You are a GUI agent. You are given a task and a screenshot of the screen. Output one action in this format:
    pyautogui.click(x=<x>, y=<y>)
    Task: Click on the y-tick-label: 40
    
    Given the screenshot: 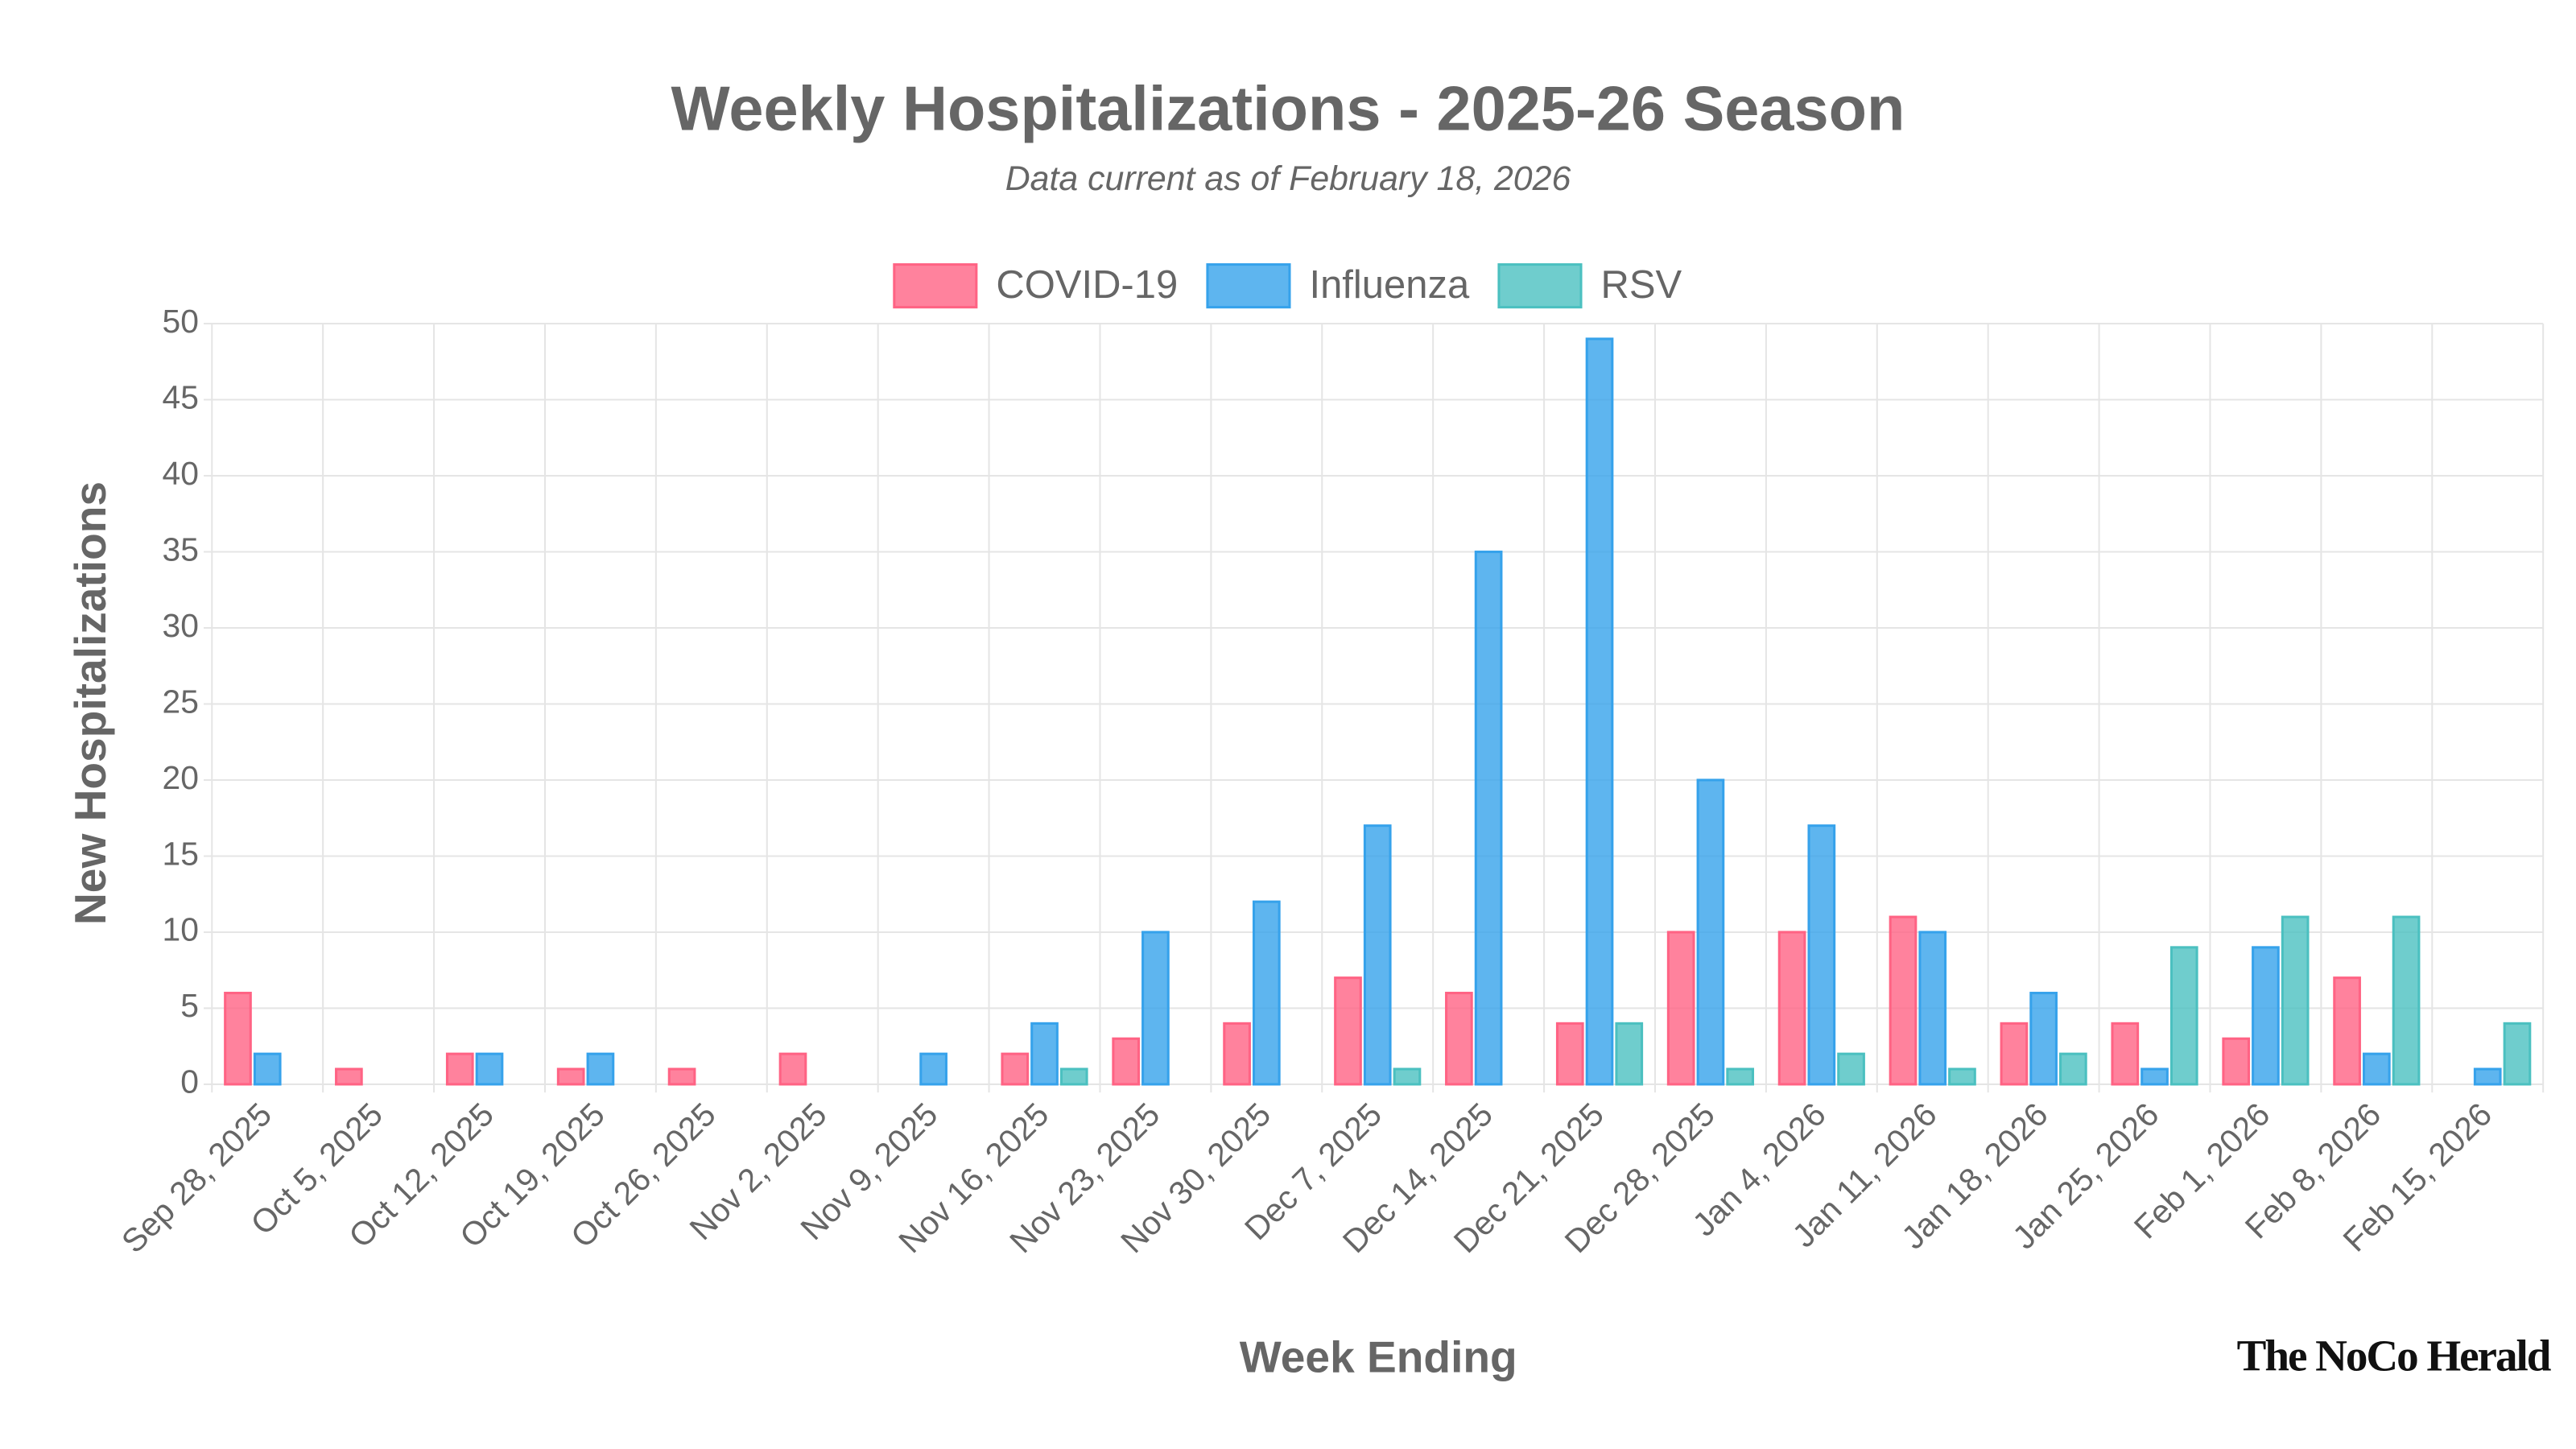 What is the action you would take?
    pyautogui.click(x=181, y=473)
    